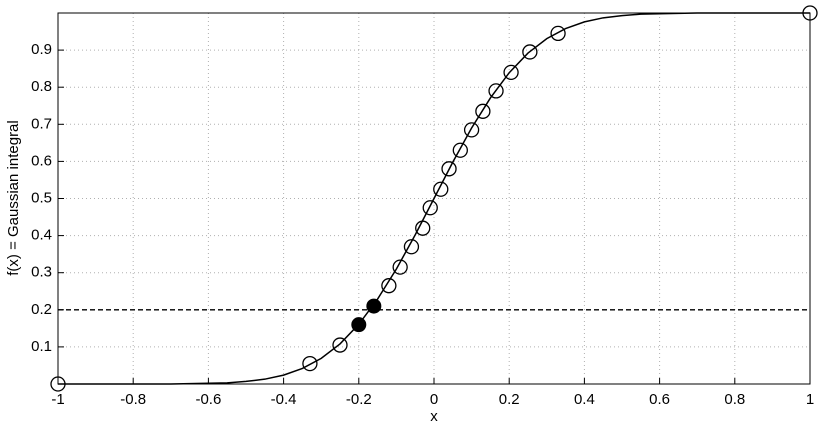  Describe the element at coordinates (57, 399) in the screenshot. I see `x-tick-label: -1` at that location.